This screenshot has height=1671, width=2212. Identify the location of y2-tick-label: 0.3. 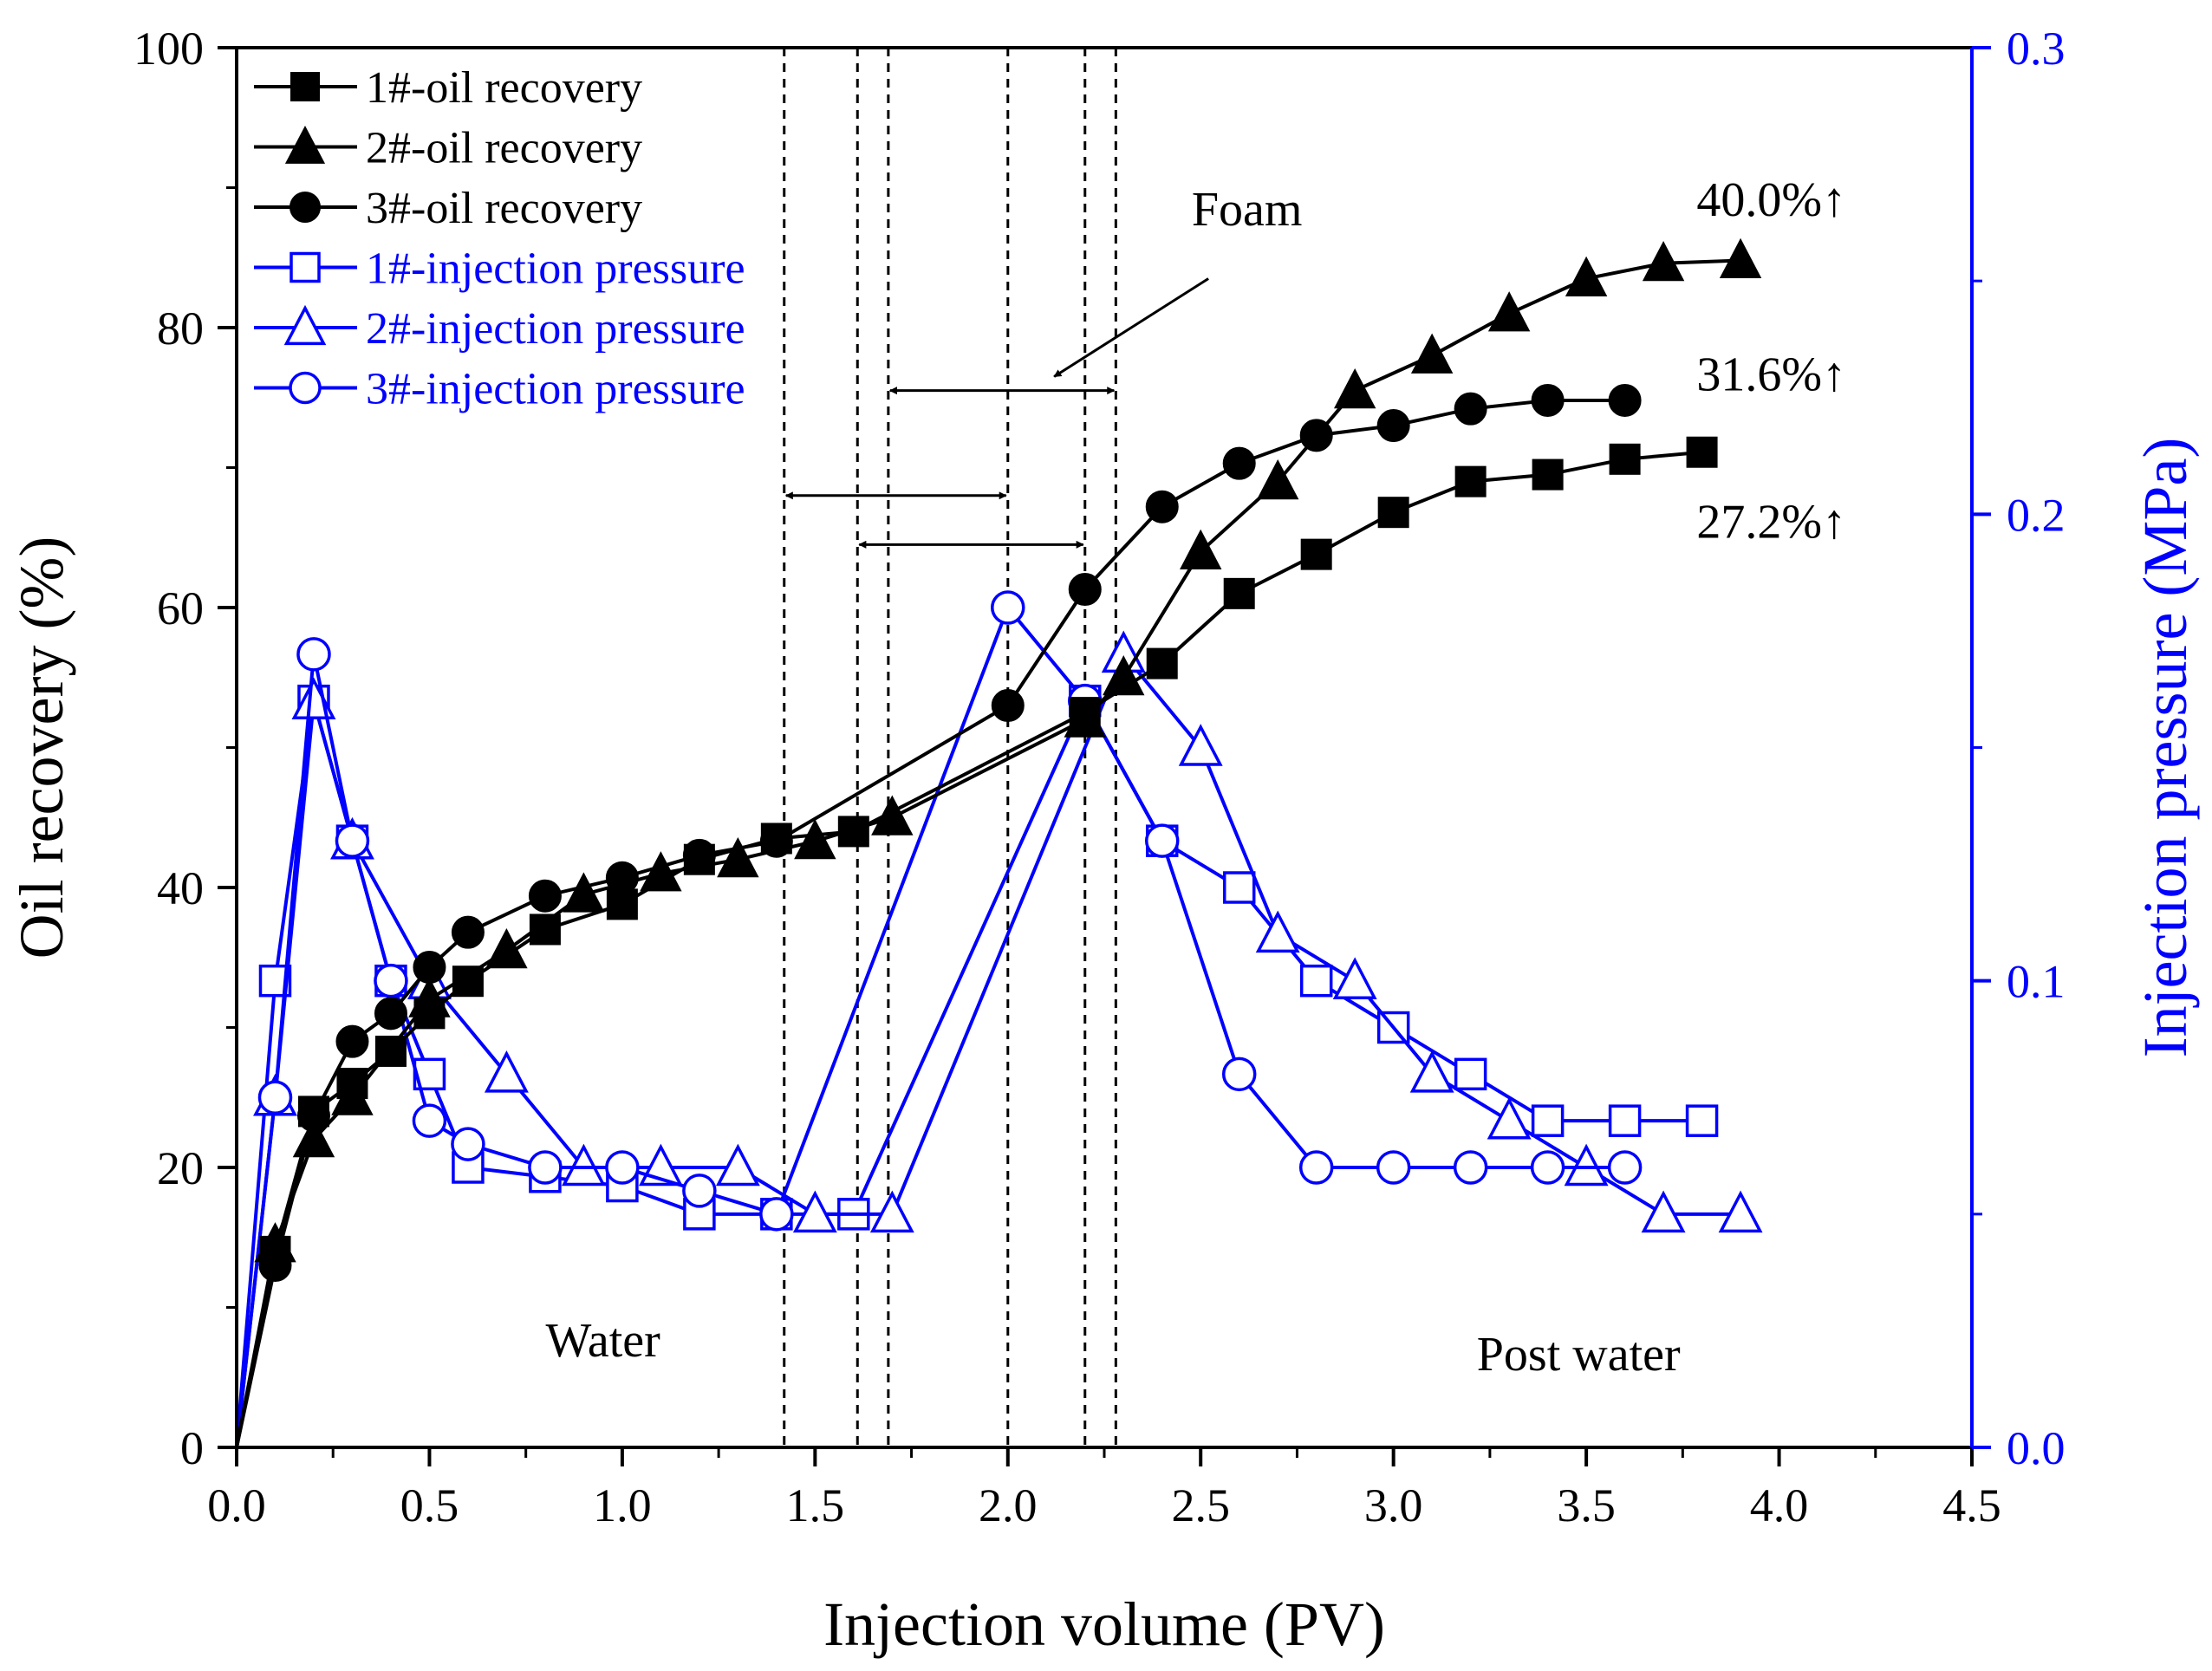
(2036, 49).